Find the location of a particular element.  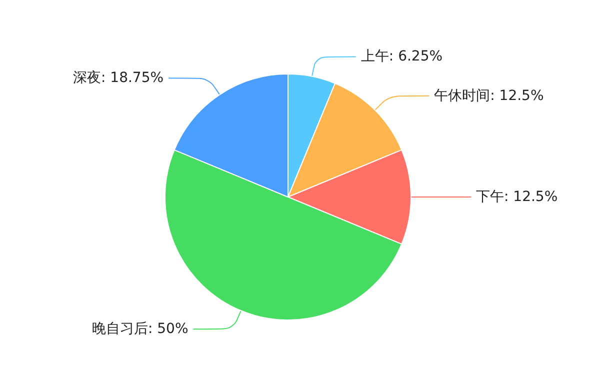

slice-label: 午休时间: 12.5% is located at coordinates (489, 96).